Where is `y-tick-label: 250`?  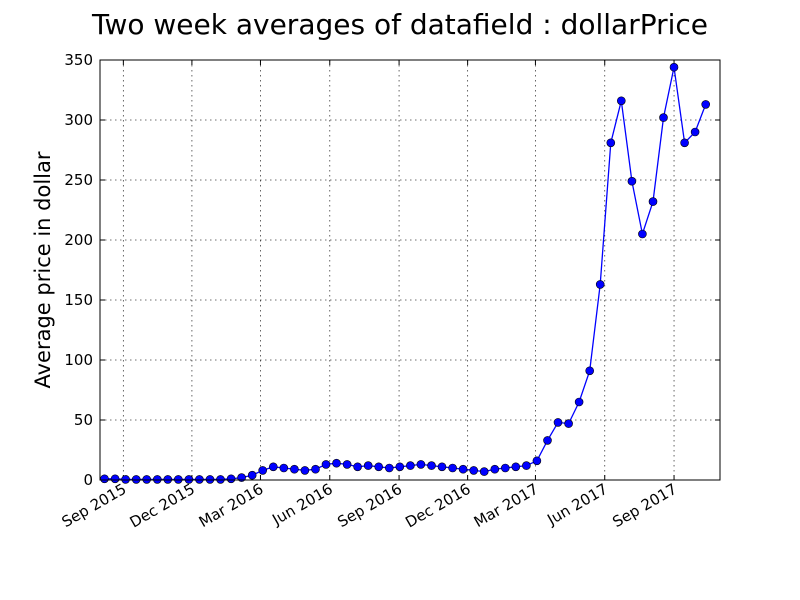 y-tick-label: 250 is located at coordinates (78, 180).